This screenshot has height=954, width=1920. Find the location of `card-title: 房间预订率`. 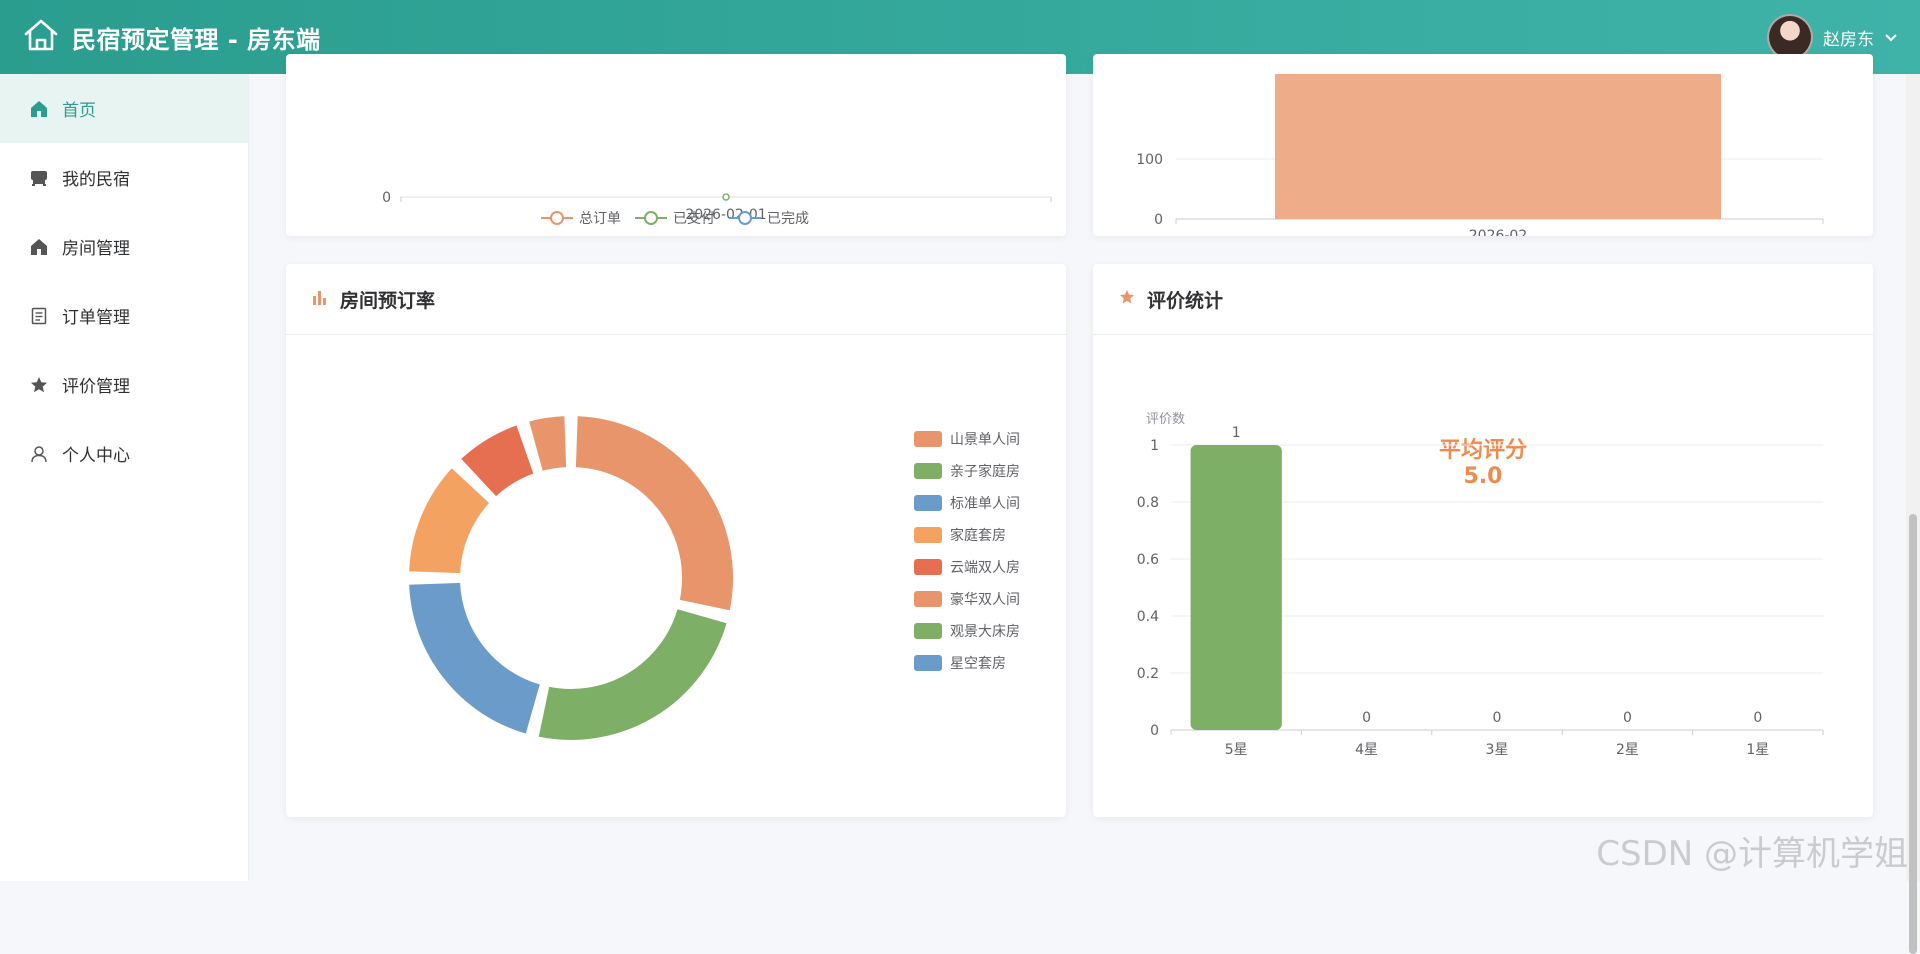

card-title: 房间预订率 is located at coordinates (387, 299).